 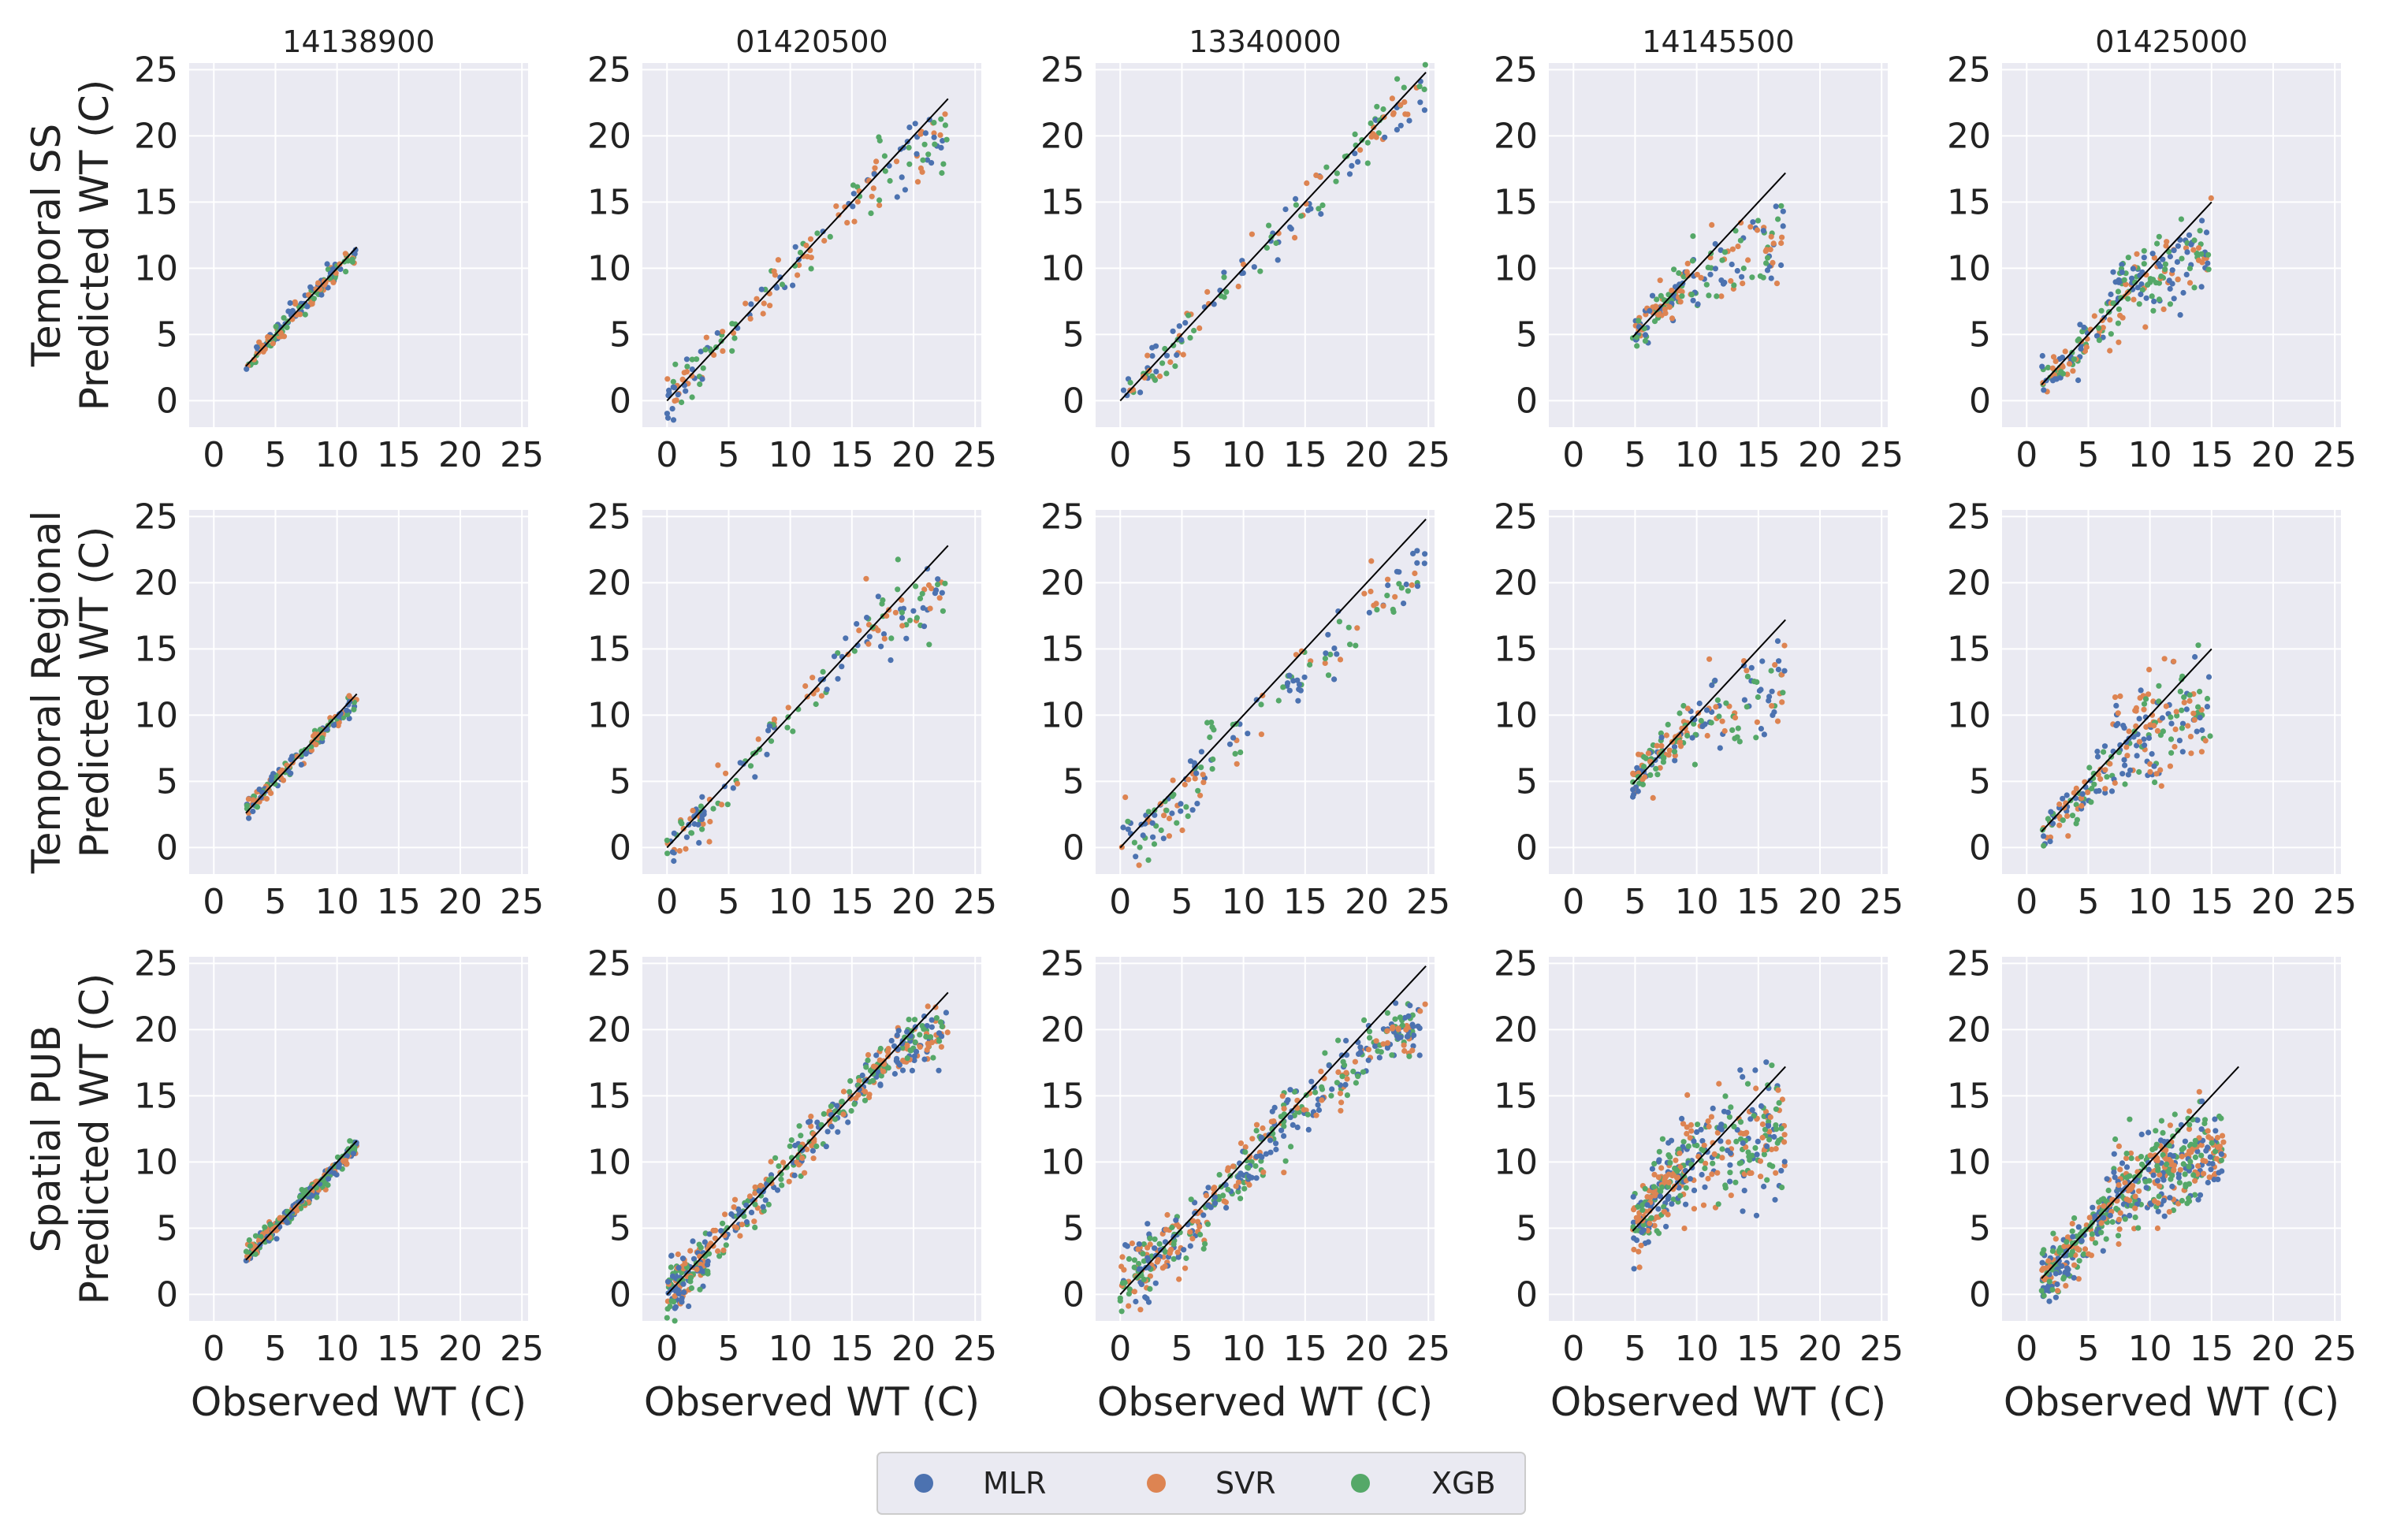 I want to click on x-tick-label: 25, so click(x=1428, y=1349).